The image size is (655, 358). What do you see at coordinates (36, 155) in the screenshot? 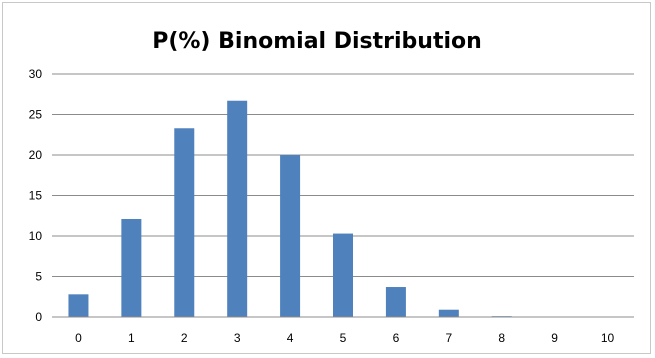
I see `y-tick-label: 20` at bounding box center [36, 155].